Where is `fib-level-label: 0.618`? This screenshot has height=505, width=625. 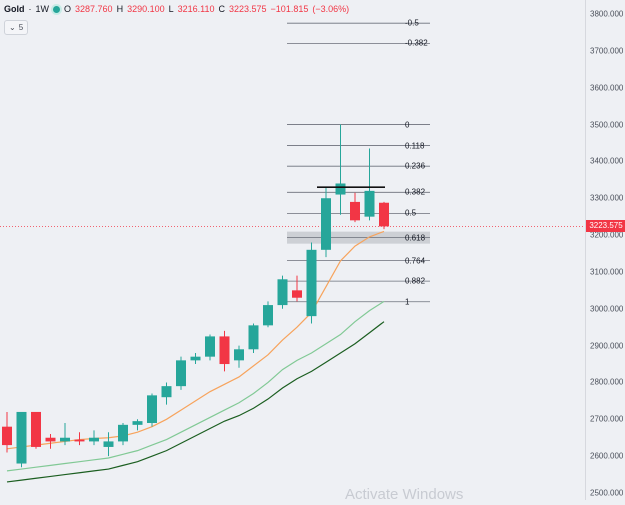
fib-level-label: 0.618 is located at coordinates (415, 238).